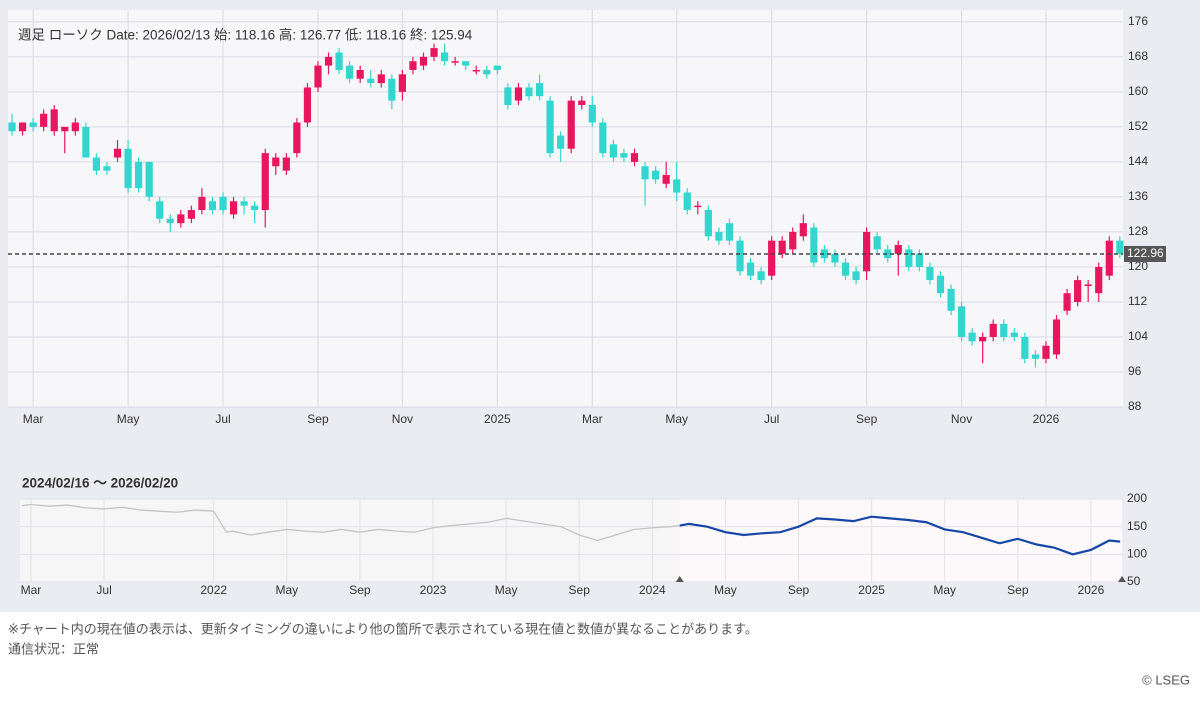 Image resolution: width=1200 pixels, height=705 pixels. I want to click on x-tick-label: 2023, so click(433, 590).